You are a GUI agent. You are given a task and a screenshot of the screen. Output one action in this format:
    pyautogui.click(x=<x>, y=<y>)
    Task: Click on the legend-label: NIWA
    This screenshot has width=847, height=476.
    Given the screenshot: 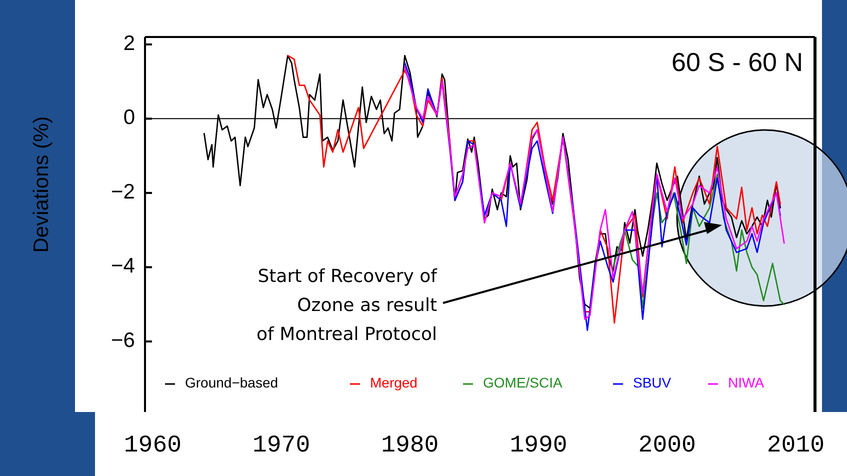 What is the action you would take?
    pyautogui.click(x=746, y=382)
    